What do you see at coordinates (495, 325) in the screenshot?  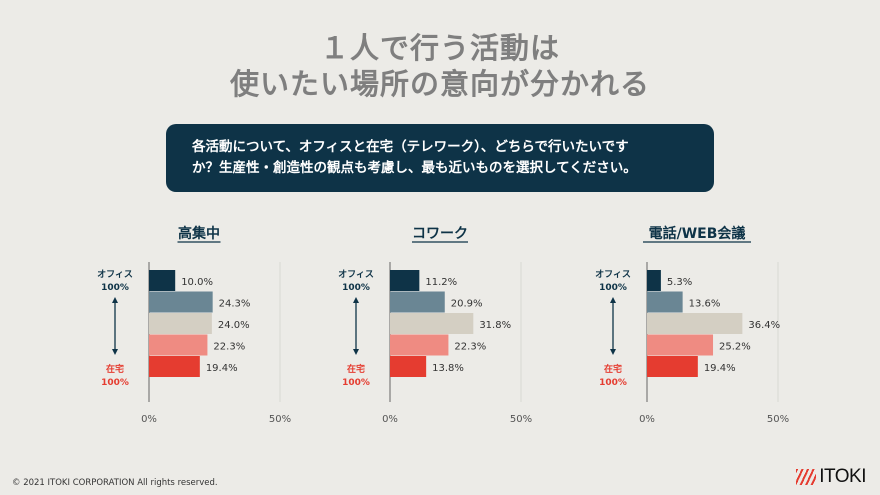 I see `data-label: 31.8%` at bounding box center [495, 325].